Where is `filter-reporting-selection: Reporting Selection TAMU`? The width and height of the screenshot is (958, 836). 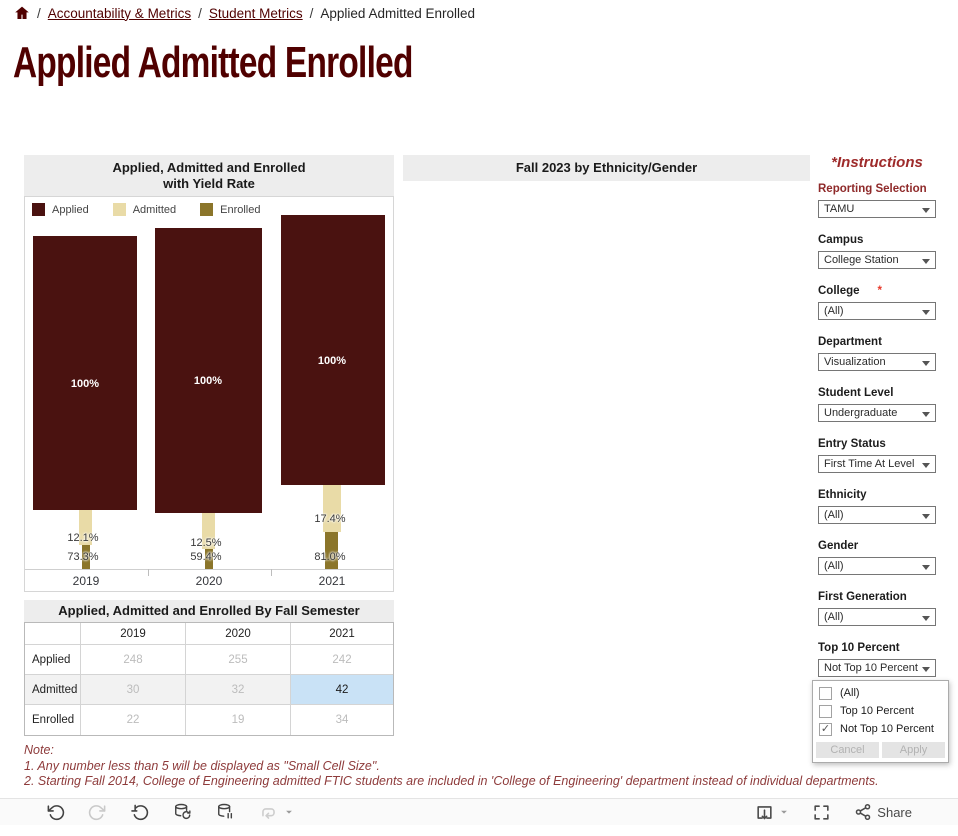 filter-reporting-selection: Reporting Selection TAMU is located at coordinates (877, 200).